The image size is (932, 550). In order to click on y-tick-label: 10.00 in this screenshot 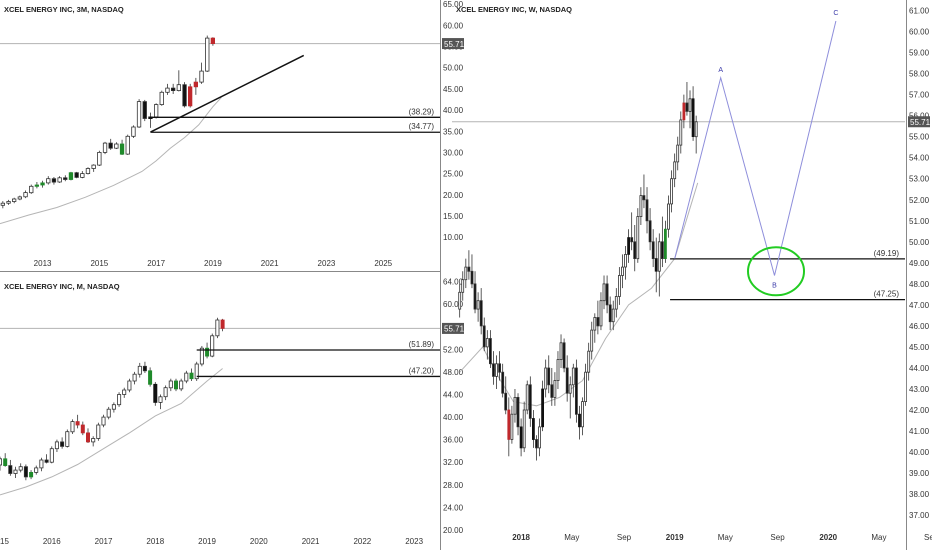, I will do `click(453, 237)`.